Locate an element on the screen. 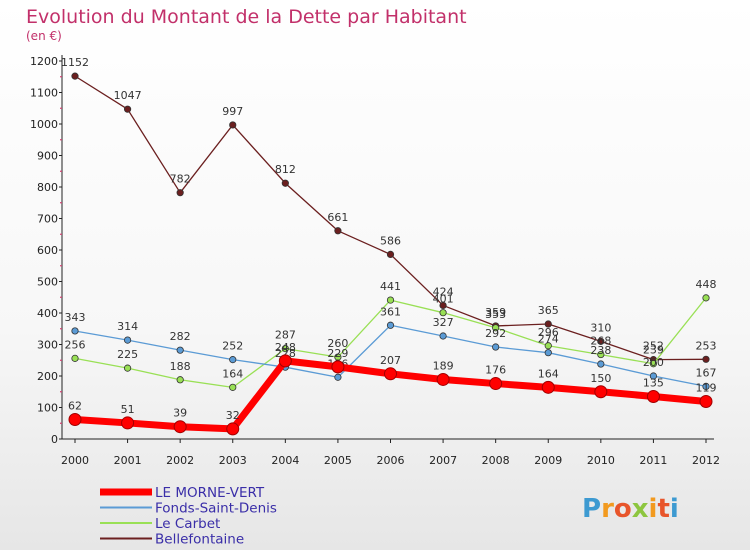 The image size is (750, 550). data-label-bellefontaine: 252 is located at coordinates (653, 346).